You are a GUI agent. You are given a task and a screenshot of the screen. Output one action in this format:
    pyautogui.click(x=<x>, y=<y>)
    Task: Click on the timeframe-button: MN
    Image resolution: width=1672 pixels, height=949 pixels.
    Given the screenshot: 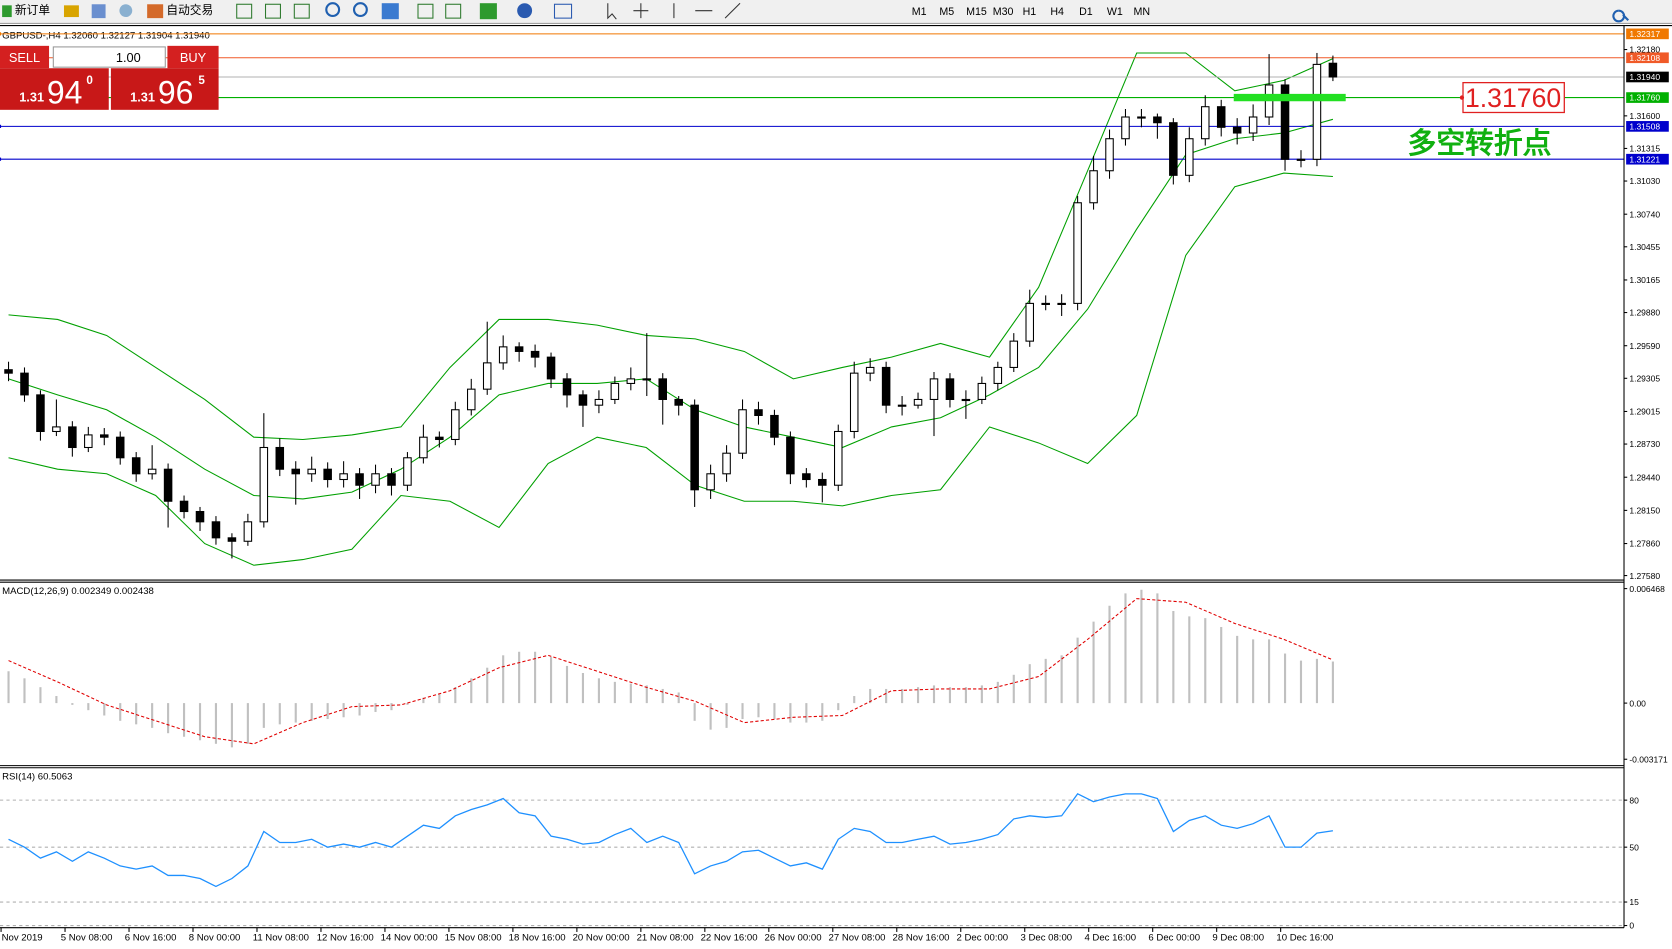 What is the action you would take?
    pyautogui.click(x=1142, y=12)
    